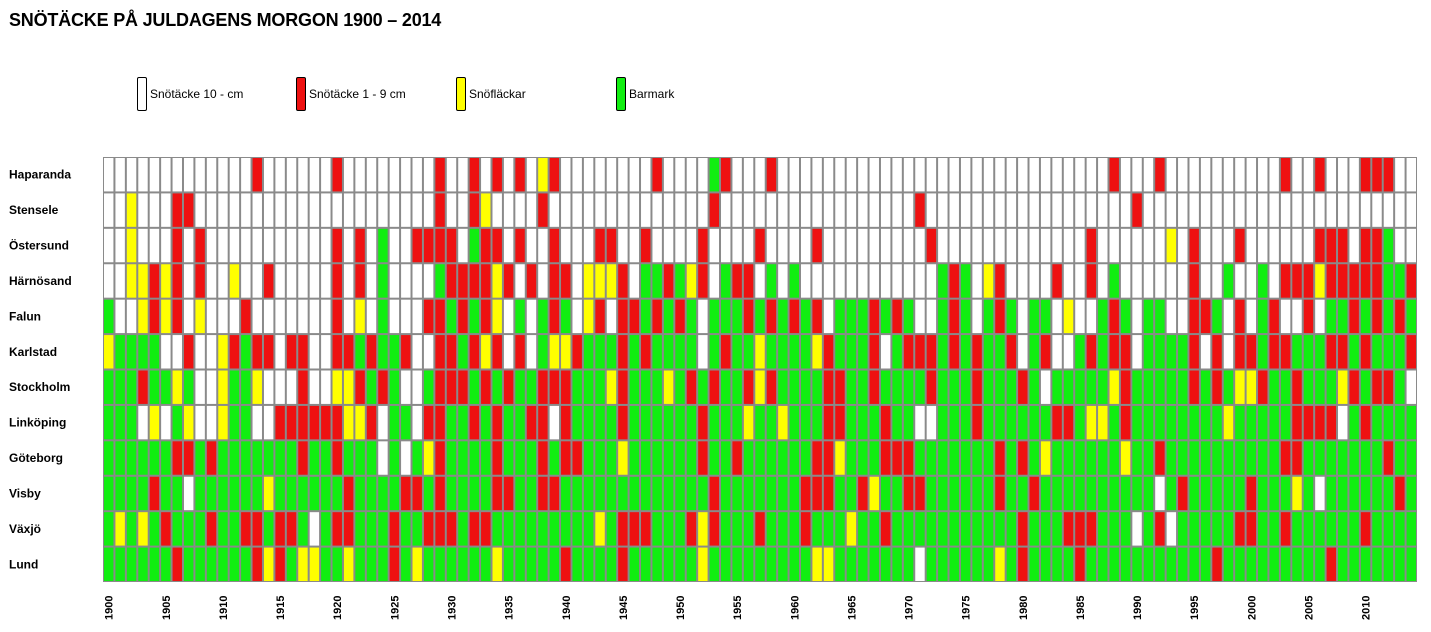 The width and height of the screenshot is (1431, 632). Describe the element at coordinates (463, 493) in the screenshot. I see `heatmap-cell: Visby 1931: Barmark` at that location.